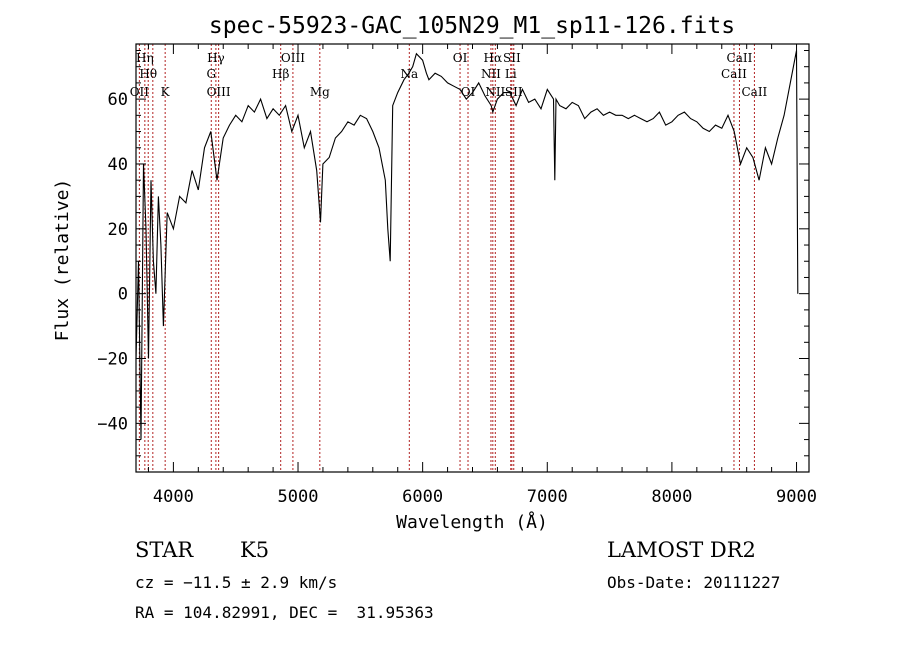  I want to click on x-tick-label: 6000, so click(422, 497).